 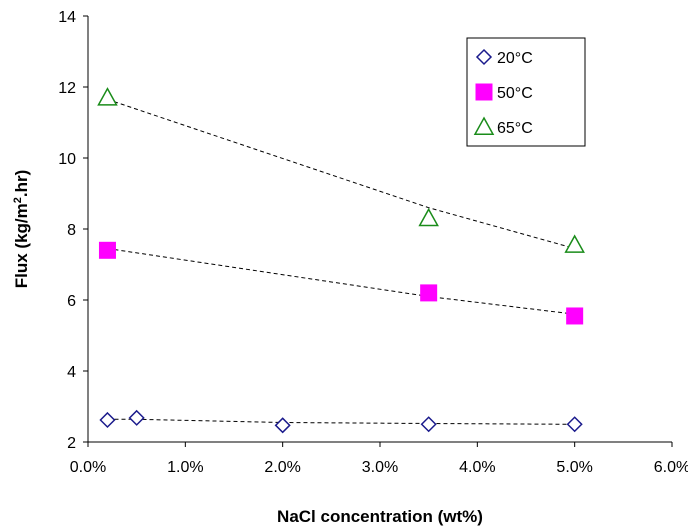 I want to click on x-tick-label: 0.0%, so click(x=88, y=467).